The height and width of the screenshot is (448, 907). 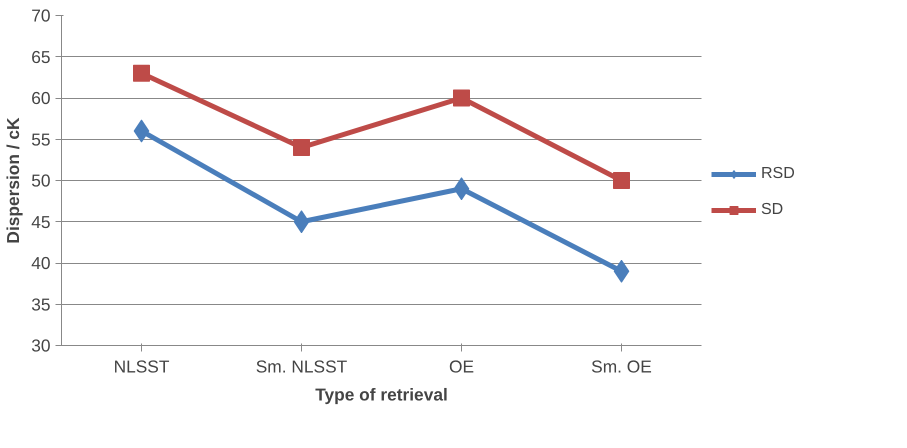 What do you see at coordinates (41, 304) in the screenshot?
I see `y-tick-label: 35` at bounding box center [41, 304].